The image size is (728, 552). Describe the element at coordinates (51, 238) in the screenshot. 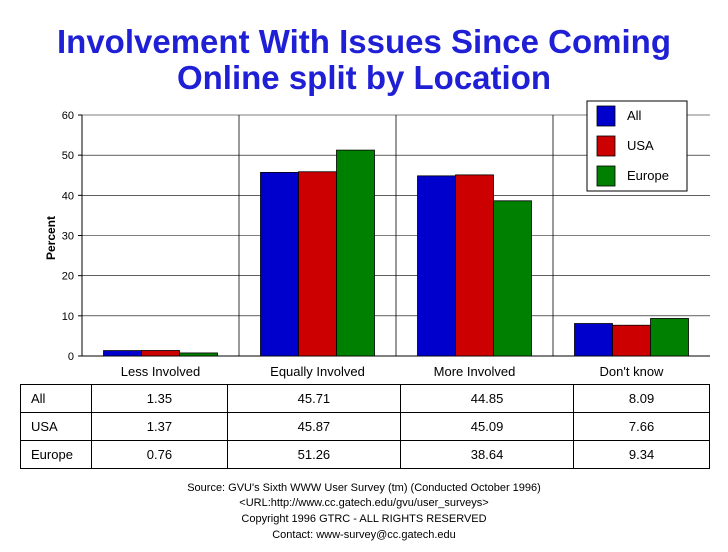

I see `y-axis-label: Percent` at that location.